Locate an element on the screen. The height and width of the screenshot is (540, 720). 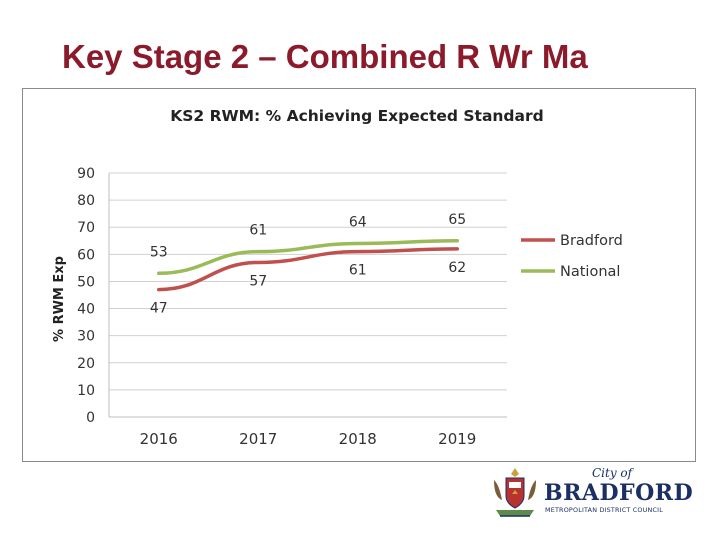
coat-of-arms-icon is located at coordinates (515, 492).